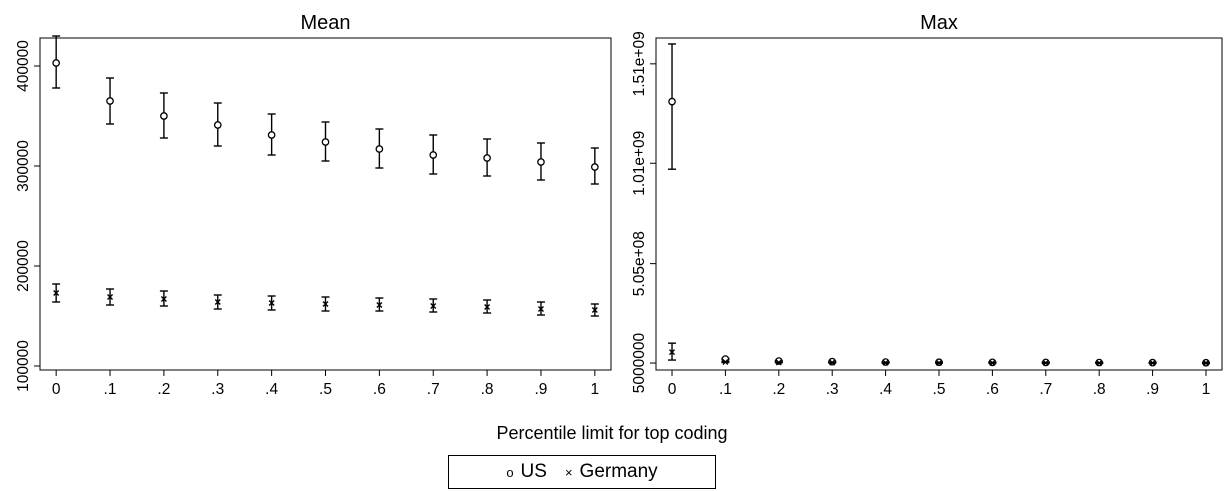 The width and height of the screenshot is (1224, 491). What do you see at coordinates (23, 366) in the screenshot?
I see `y-tick-label: 100000` at bounding box center [23, 366].